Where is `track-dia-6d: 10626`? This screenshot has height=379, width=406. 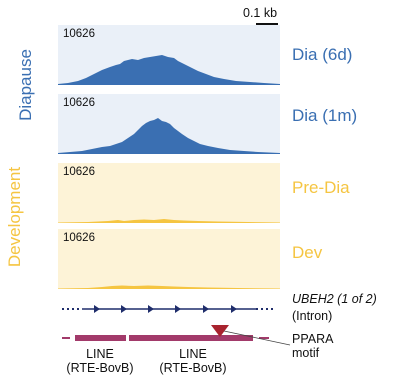
track-dia-6d: 10626 is located at coordinates (169, 55).